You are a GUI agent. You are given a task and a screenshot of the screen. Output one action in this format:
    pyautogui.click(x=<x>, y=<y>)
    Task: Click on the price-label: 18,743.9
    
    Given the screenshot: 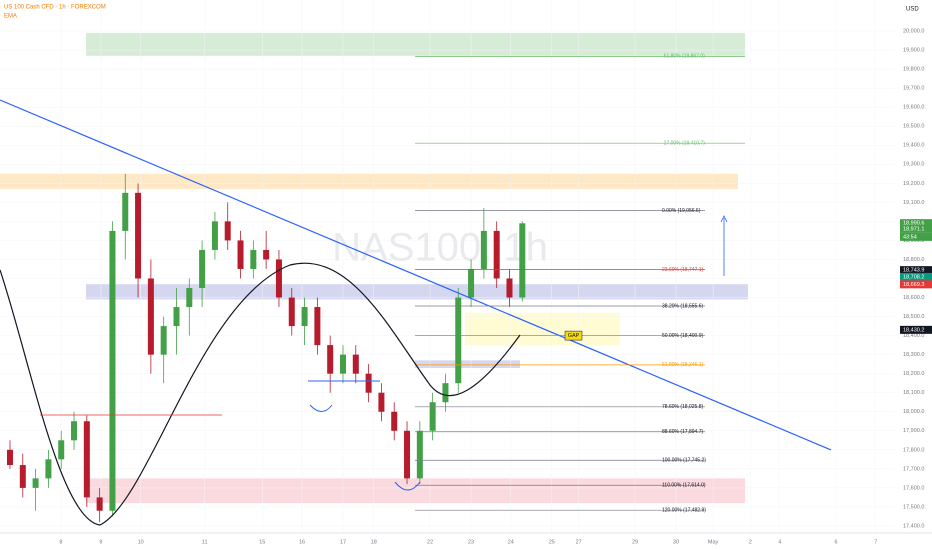 What is the action you would take?
    pyautogui.click(x=913, y=271)
    